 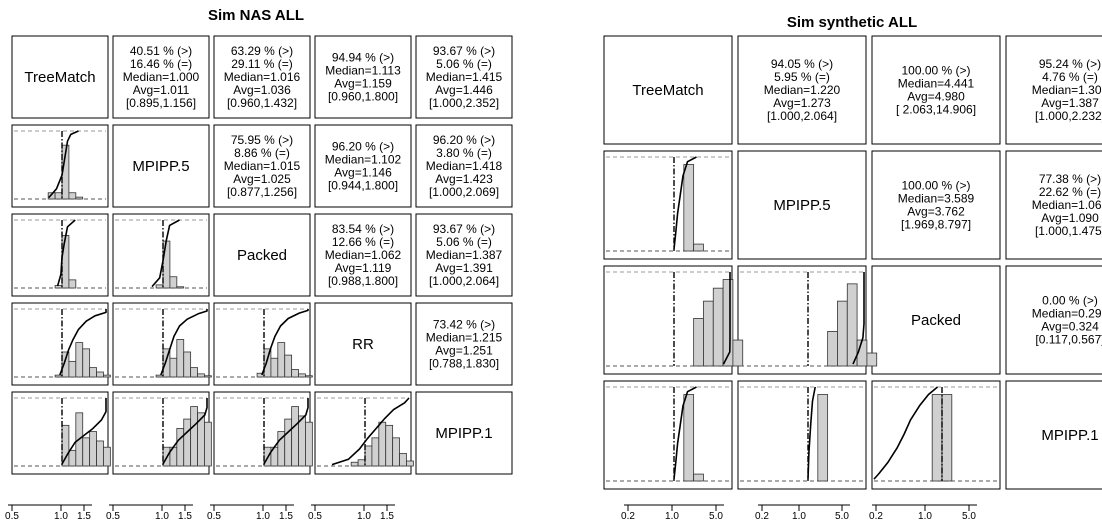 I want to click on stat-line: Median=1.062, so click(x=363, y=255).